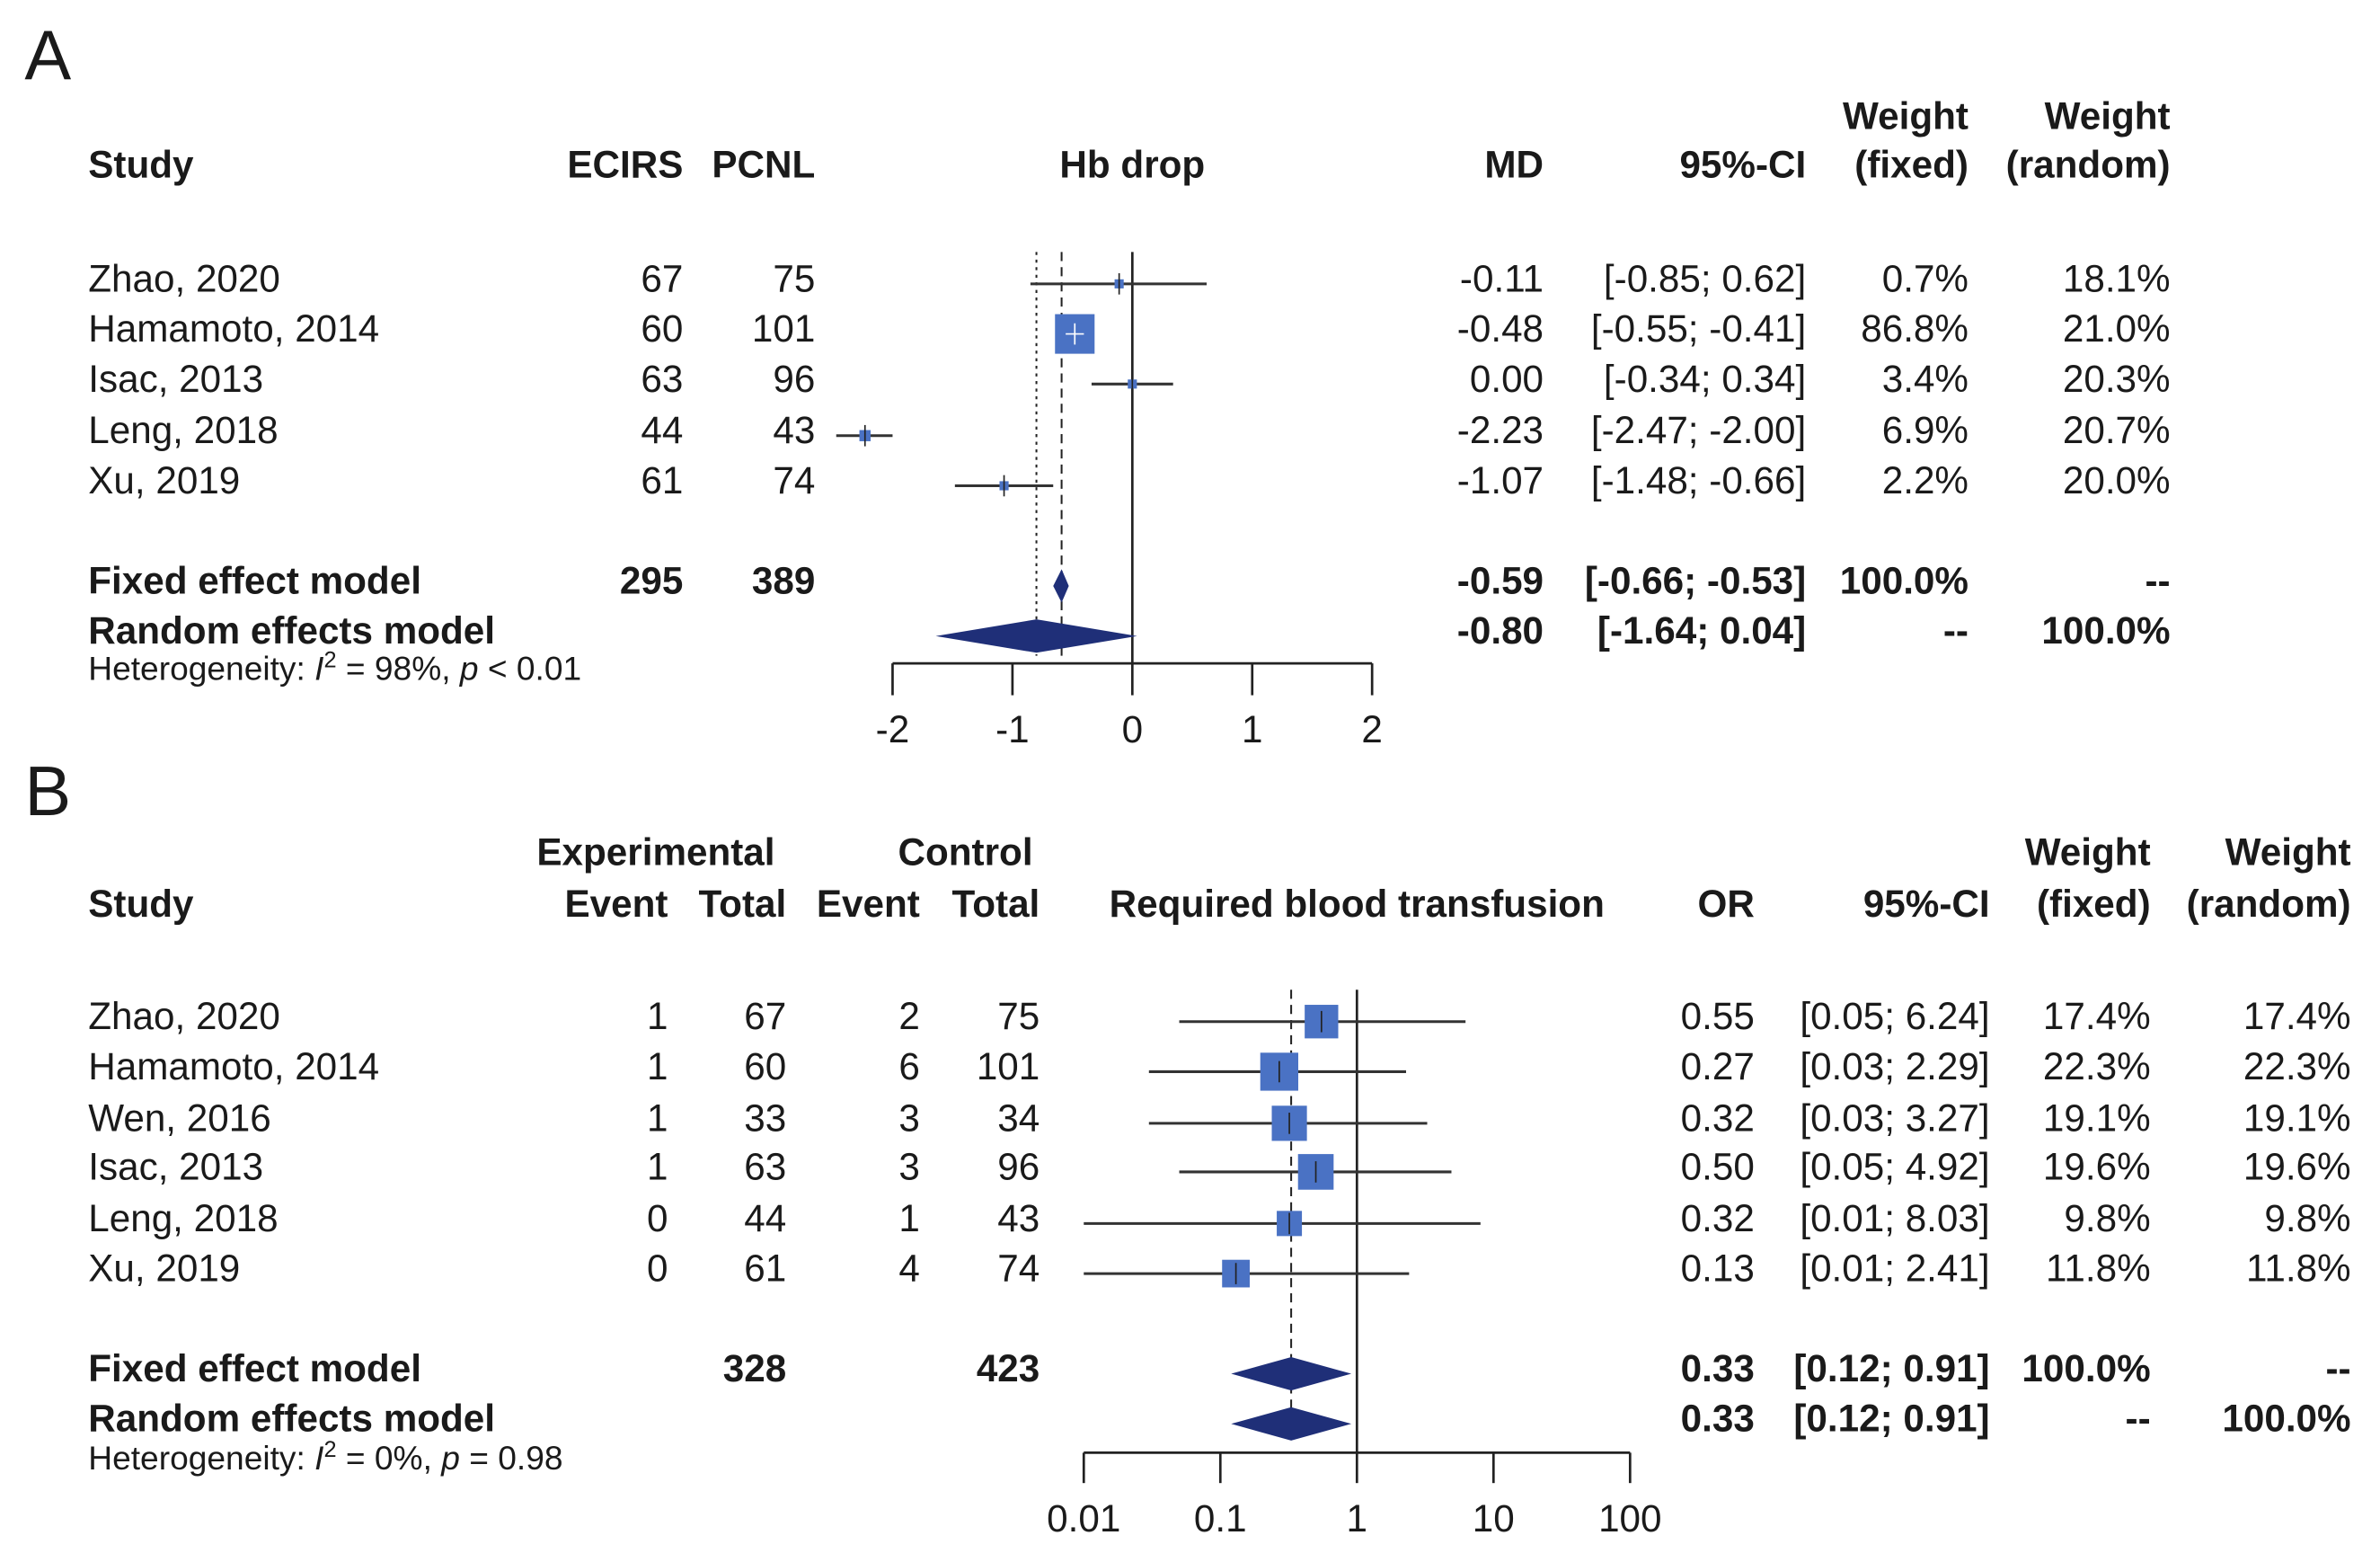  Describe the element at coordinates (909, 1066) in the screenshot. I see `event-ctrl: 6` at that location.